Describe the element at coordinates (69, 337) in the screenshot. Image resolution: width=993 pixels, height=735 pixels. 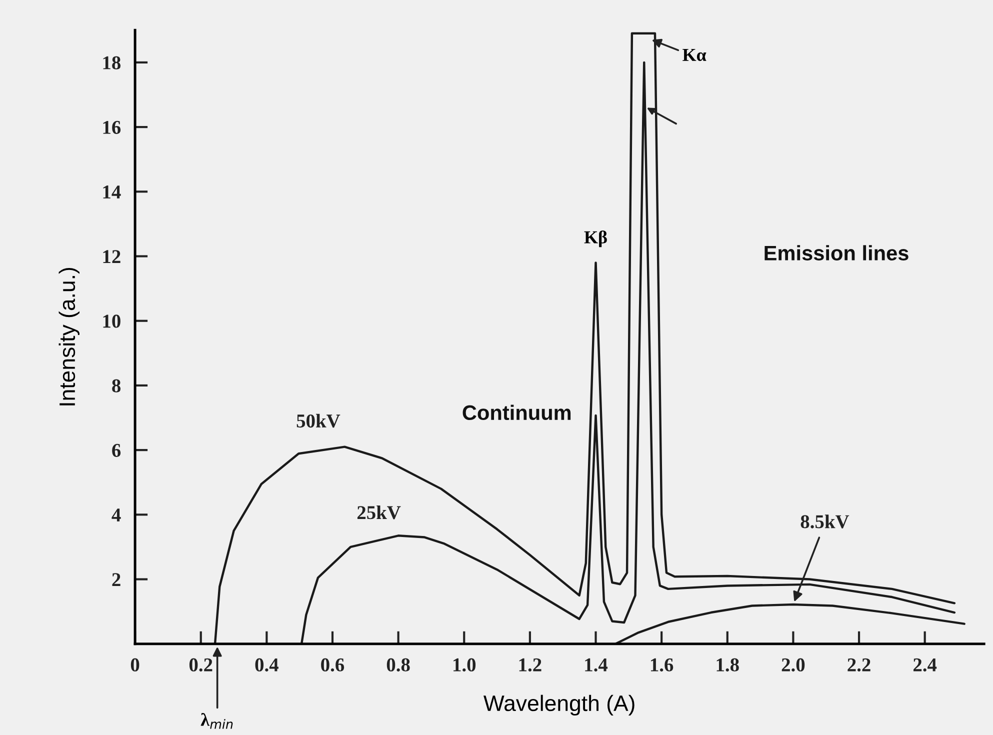
I see `y-axis-title: Intensity (a.u.)` at that location.